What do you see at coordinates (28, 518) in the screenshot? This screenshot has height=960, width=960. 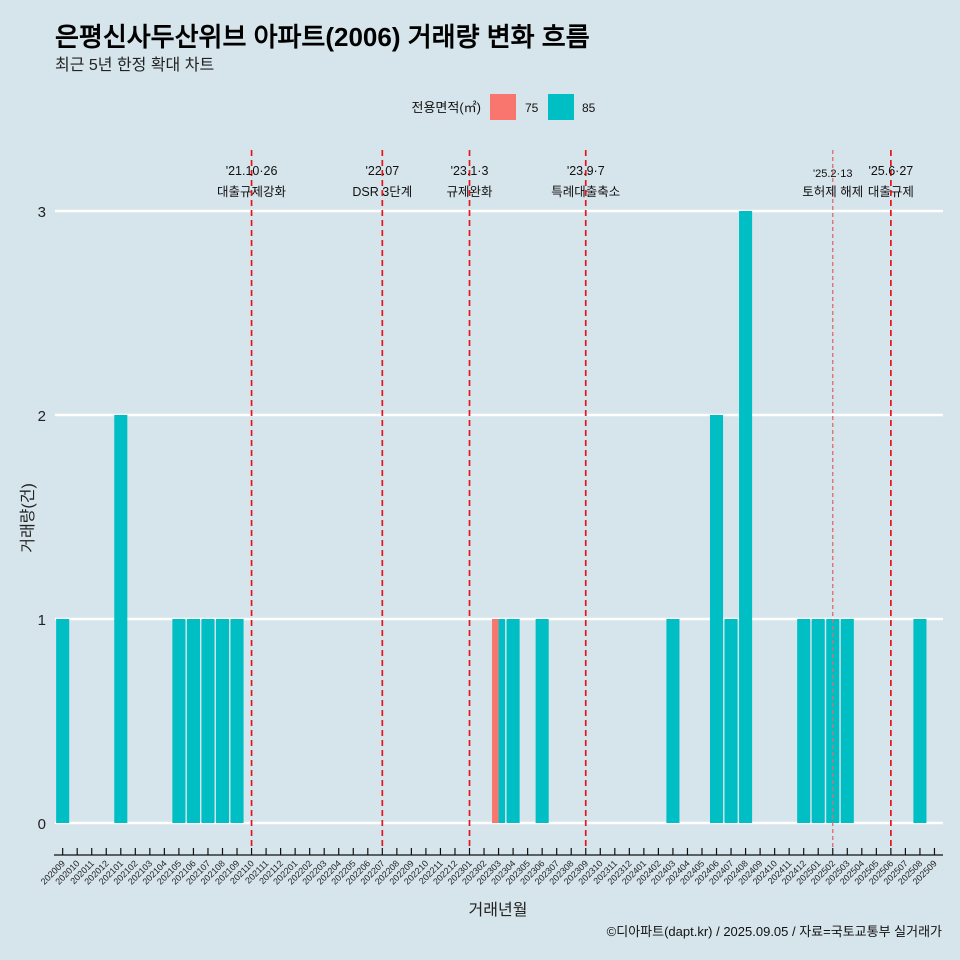 I see `y-axis-title: 거래량(건)` at bounding box center [28, 518].